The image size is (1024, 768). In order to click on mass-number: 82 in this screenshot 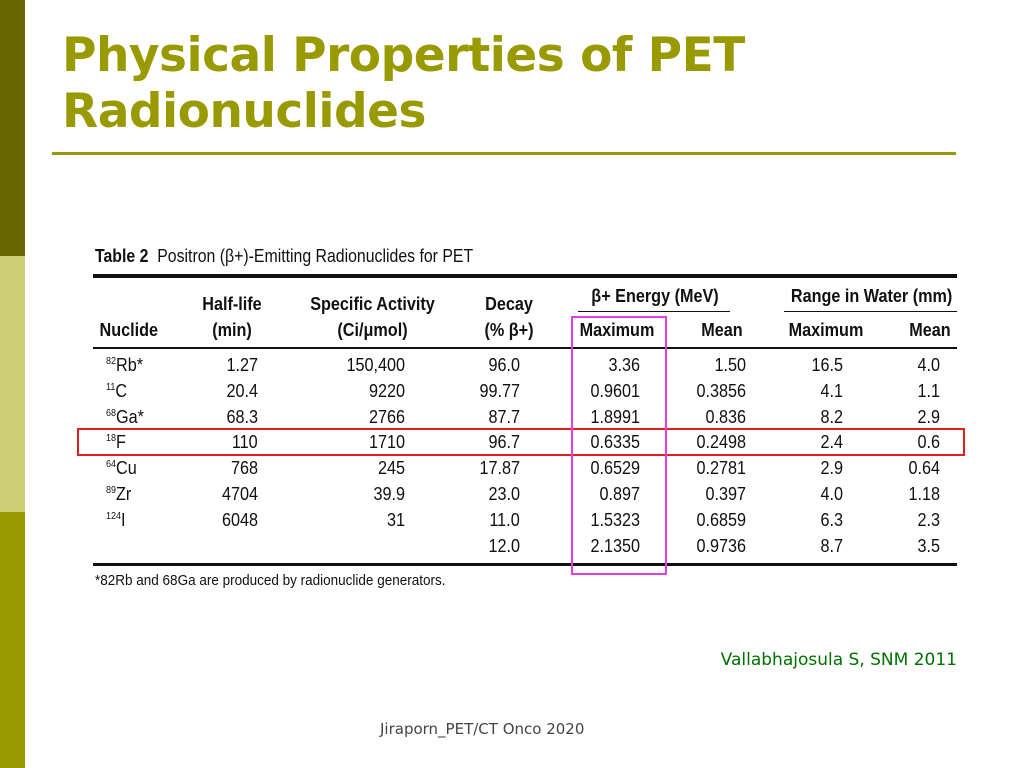, I will do `click(111, 361)`.